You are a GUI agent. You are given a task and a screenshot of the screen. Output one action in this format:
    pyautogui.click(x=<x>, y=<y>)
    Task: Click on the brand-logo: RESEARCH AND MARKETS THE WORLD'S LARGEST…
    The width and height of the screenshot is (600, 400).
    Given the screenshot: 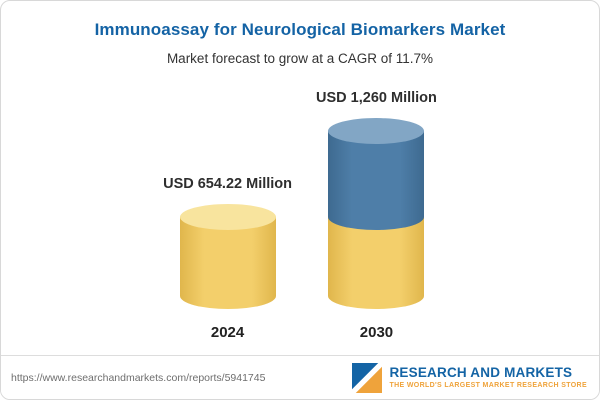 What is the action you would take?
    pyautogui.click(x=469, y=377)
    